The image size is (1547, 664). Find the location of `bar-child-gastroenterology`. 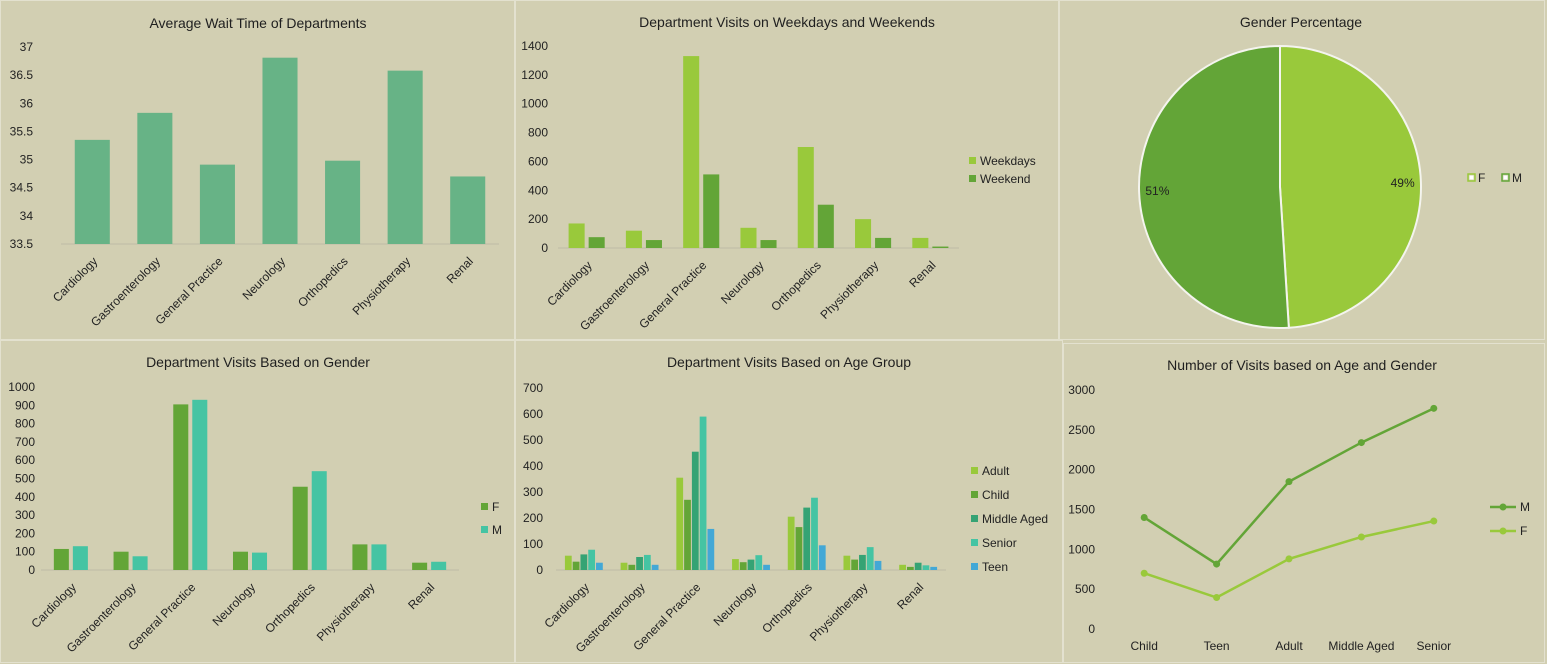

bar-child-gastroenterology is located at coordinates (632, 567).